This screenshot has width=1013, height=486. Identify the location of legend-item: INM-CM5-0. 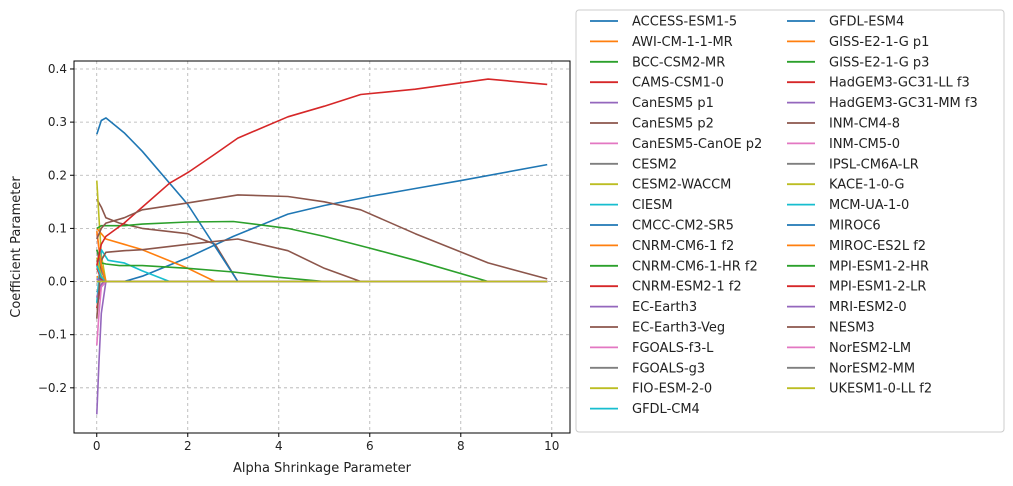
(843, 144).